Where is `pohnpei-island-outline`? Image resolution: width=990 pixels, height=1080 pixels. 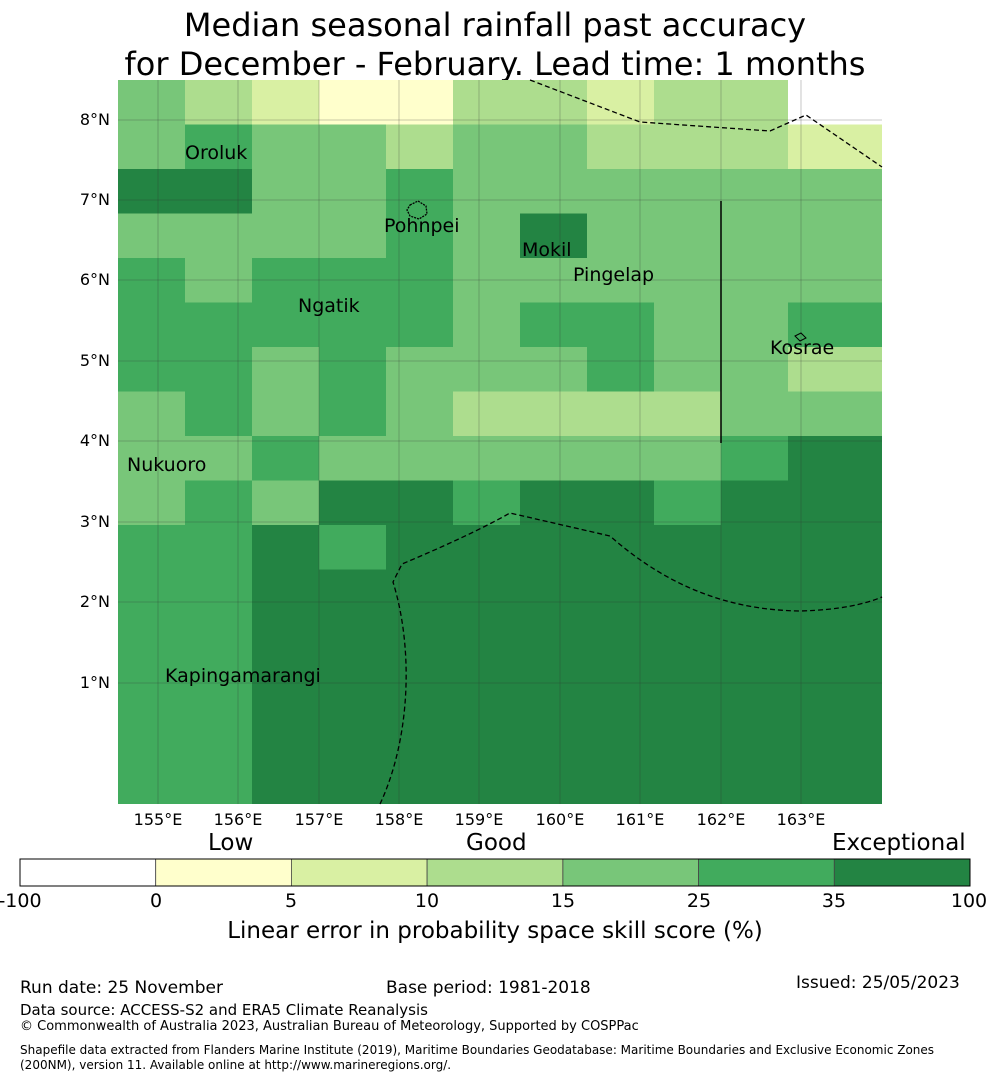 pohnpei-island-outline is located at coordinates (417, 210).